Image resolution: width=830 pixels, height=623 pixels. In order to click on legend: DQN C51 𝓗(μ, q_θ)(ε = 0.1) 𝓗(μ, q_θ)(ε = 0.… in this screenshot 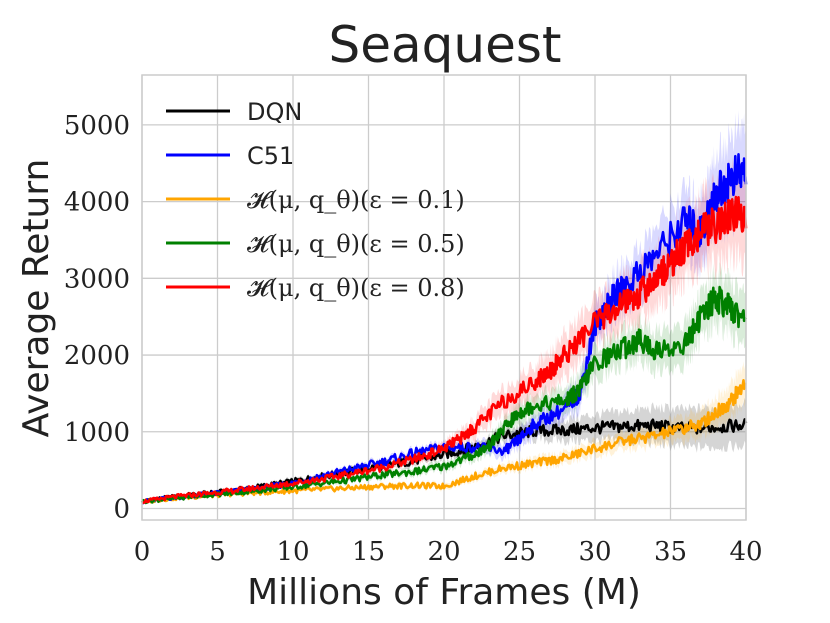, I will do `click(315, 200)`.